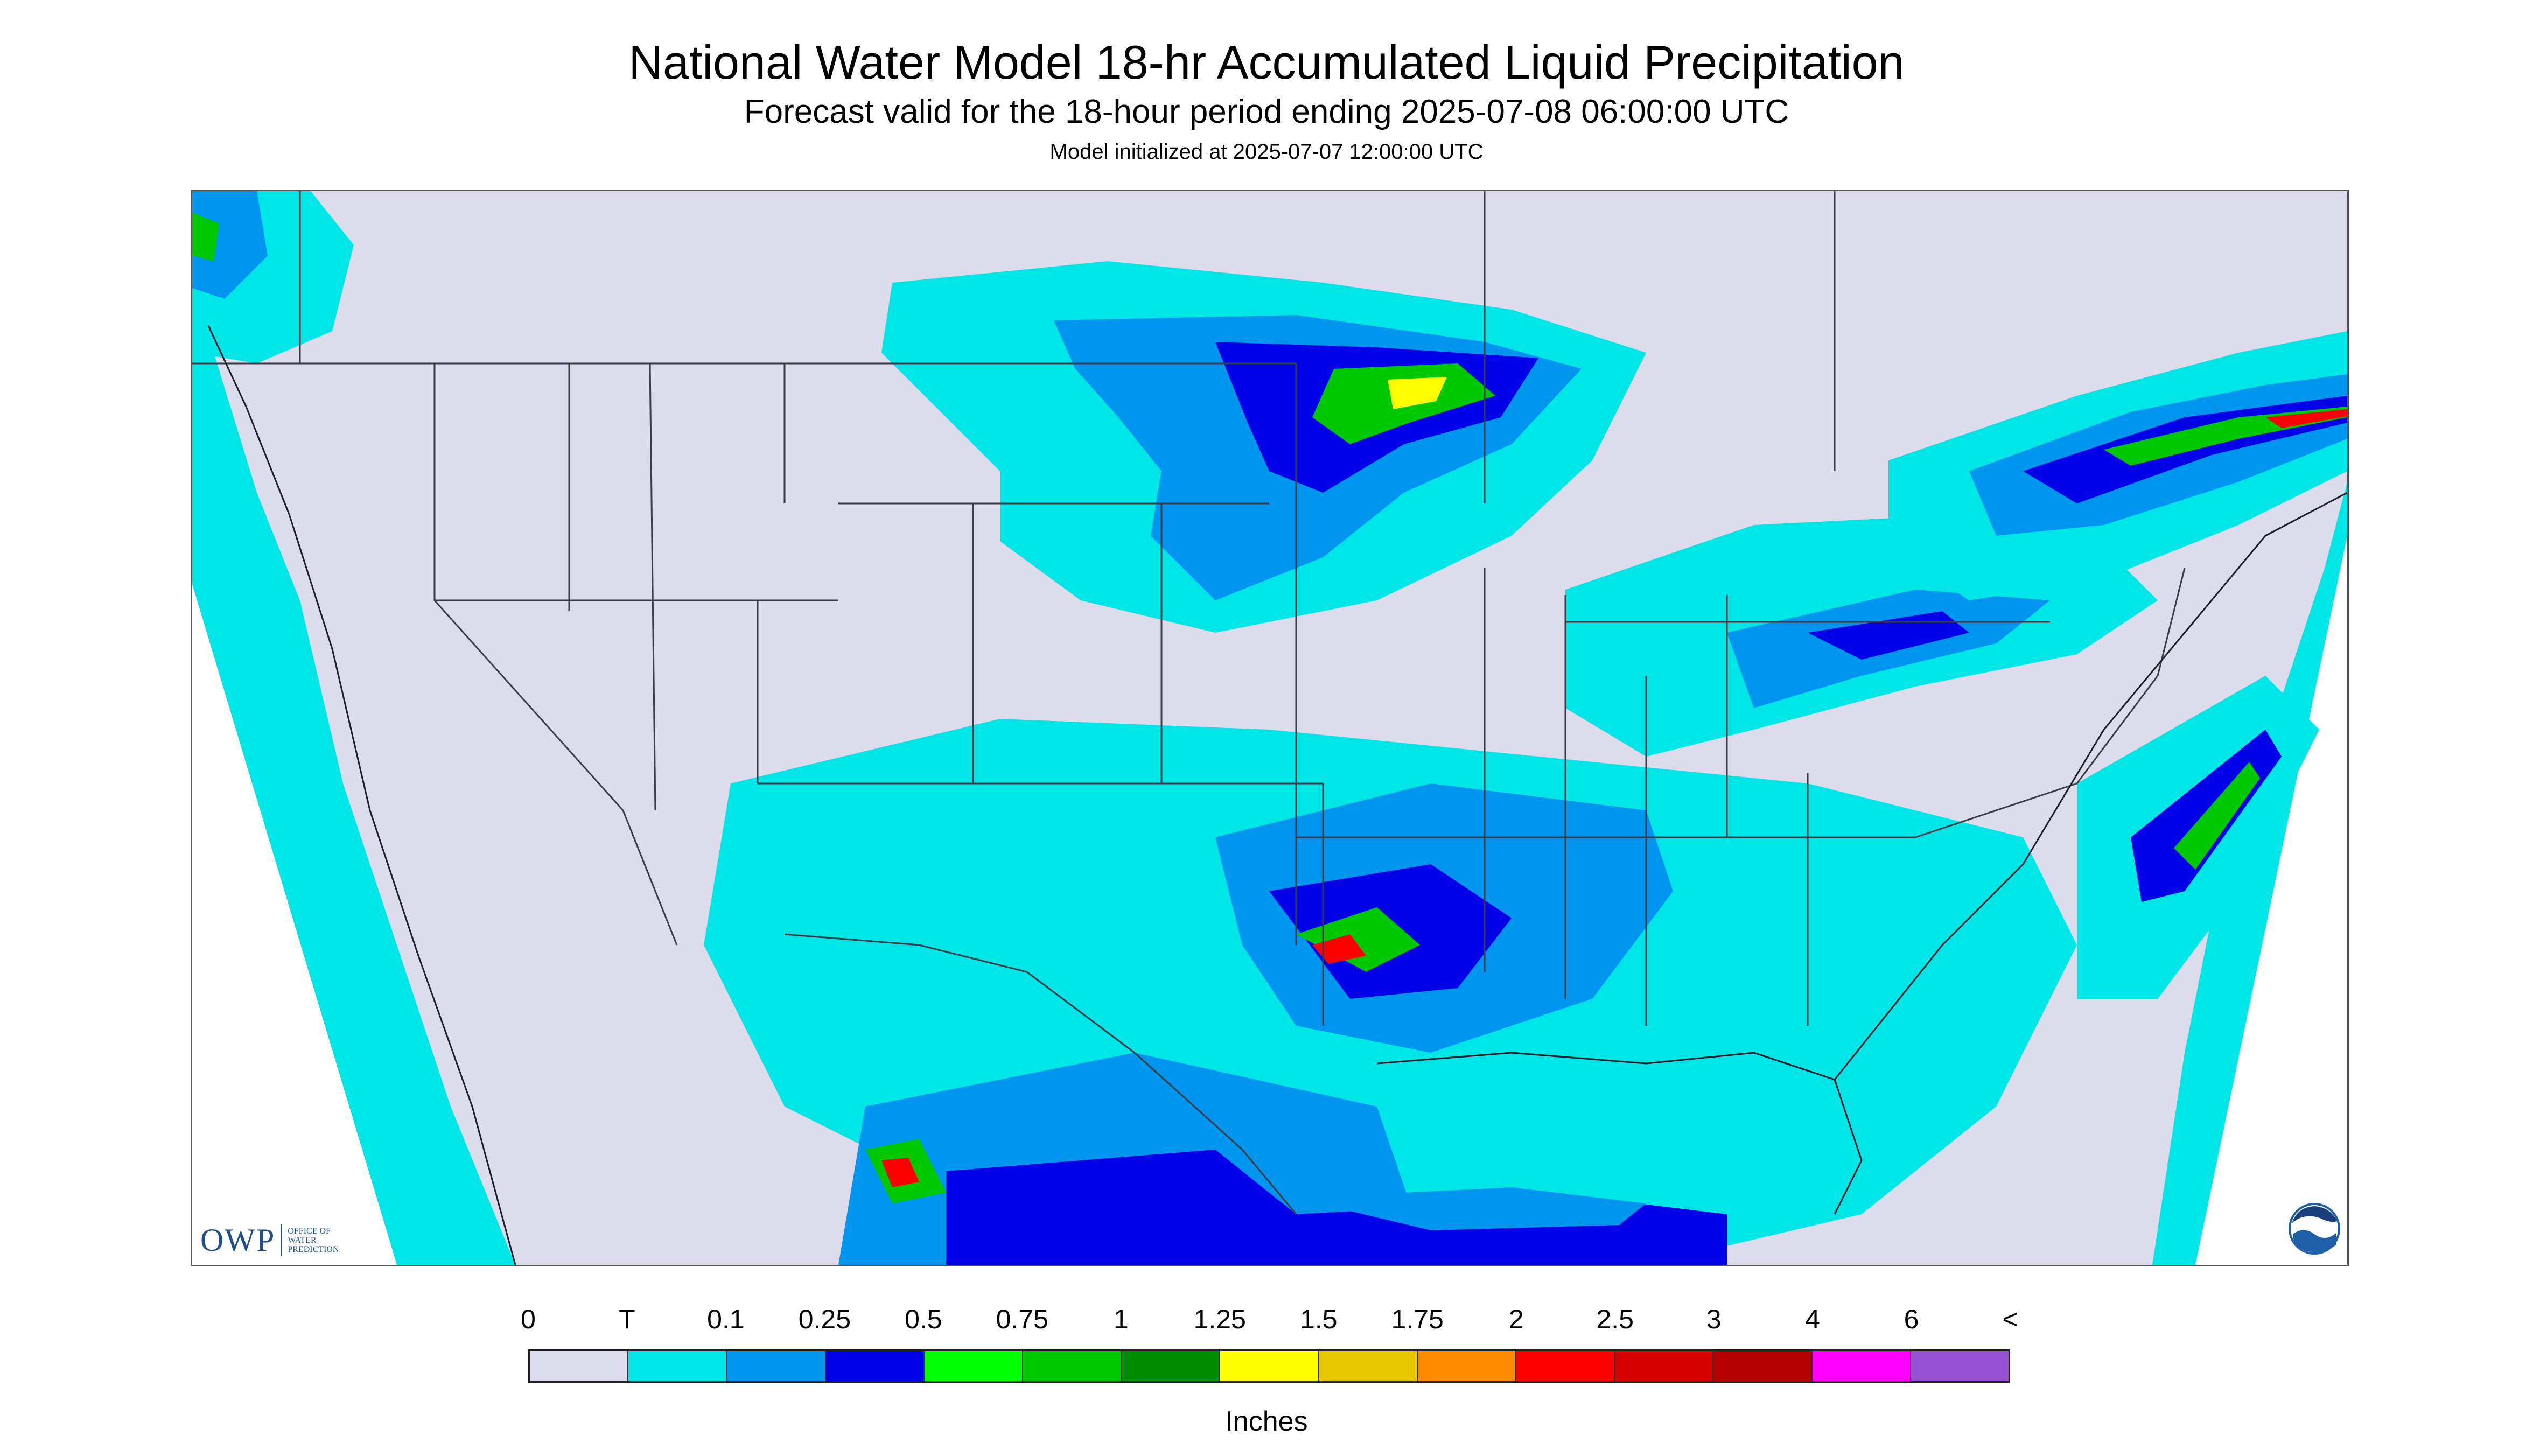 This screenshot has height=1456, width=2533. Describe the element at coordinates (2217, 816) in the screenshot. I see `atlantic-offshore-heavy` at that location.